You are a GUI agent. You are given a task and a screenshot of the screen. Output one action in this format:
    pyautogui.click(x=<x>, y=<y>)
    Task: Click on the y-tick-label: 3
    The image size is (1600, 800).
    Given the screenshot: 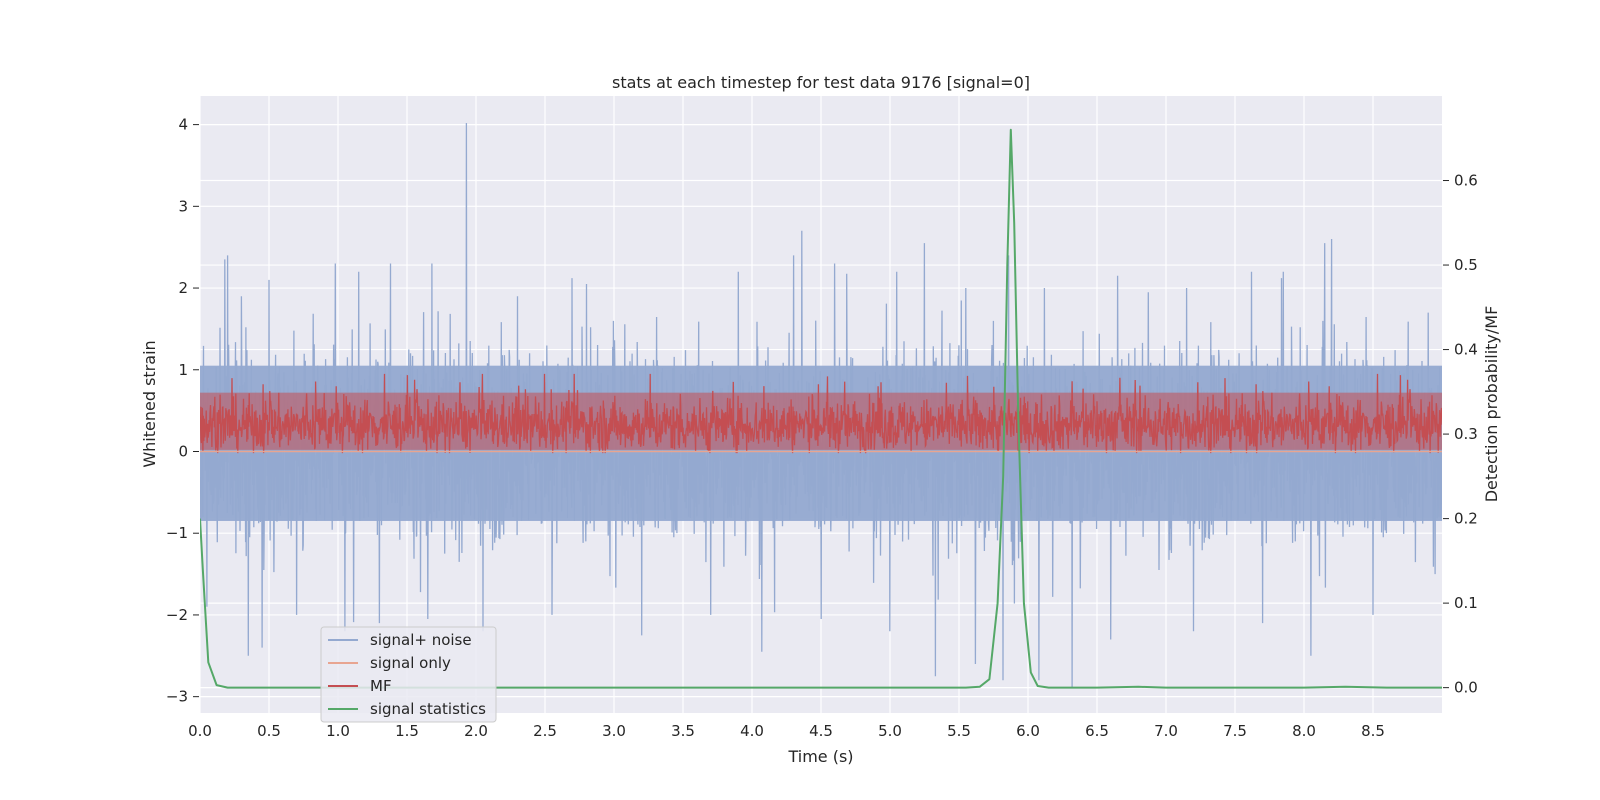 What is the action you would take?
    pyautogui.click(x=183, y=206)
    